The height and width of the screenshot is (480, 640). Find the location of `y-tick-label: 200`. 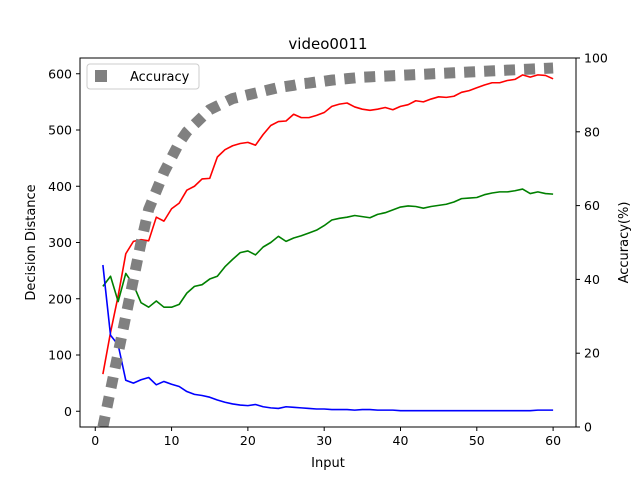

y-tick-label: 200 is located at coordinates (60, 298).